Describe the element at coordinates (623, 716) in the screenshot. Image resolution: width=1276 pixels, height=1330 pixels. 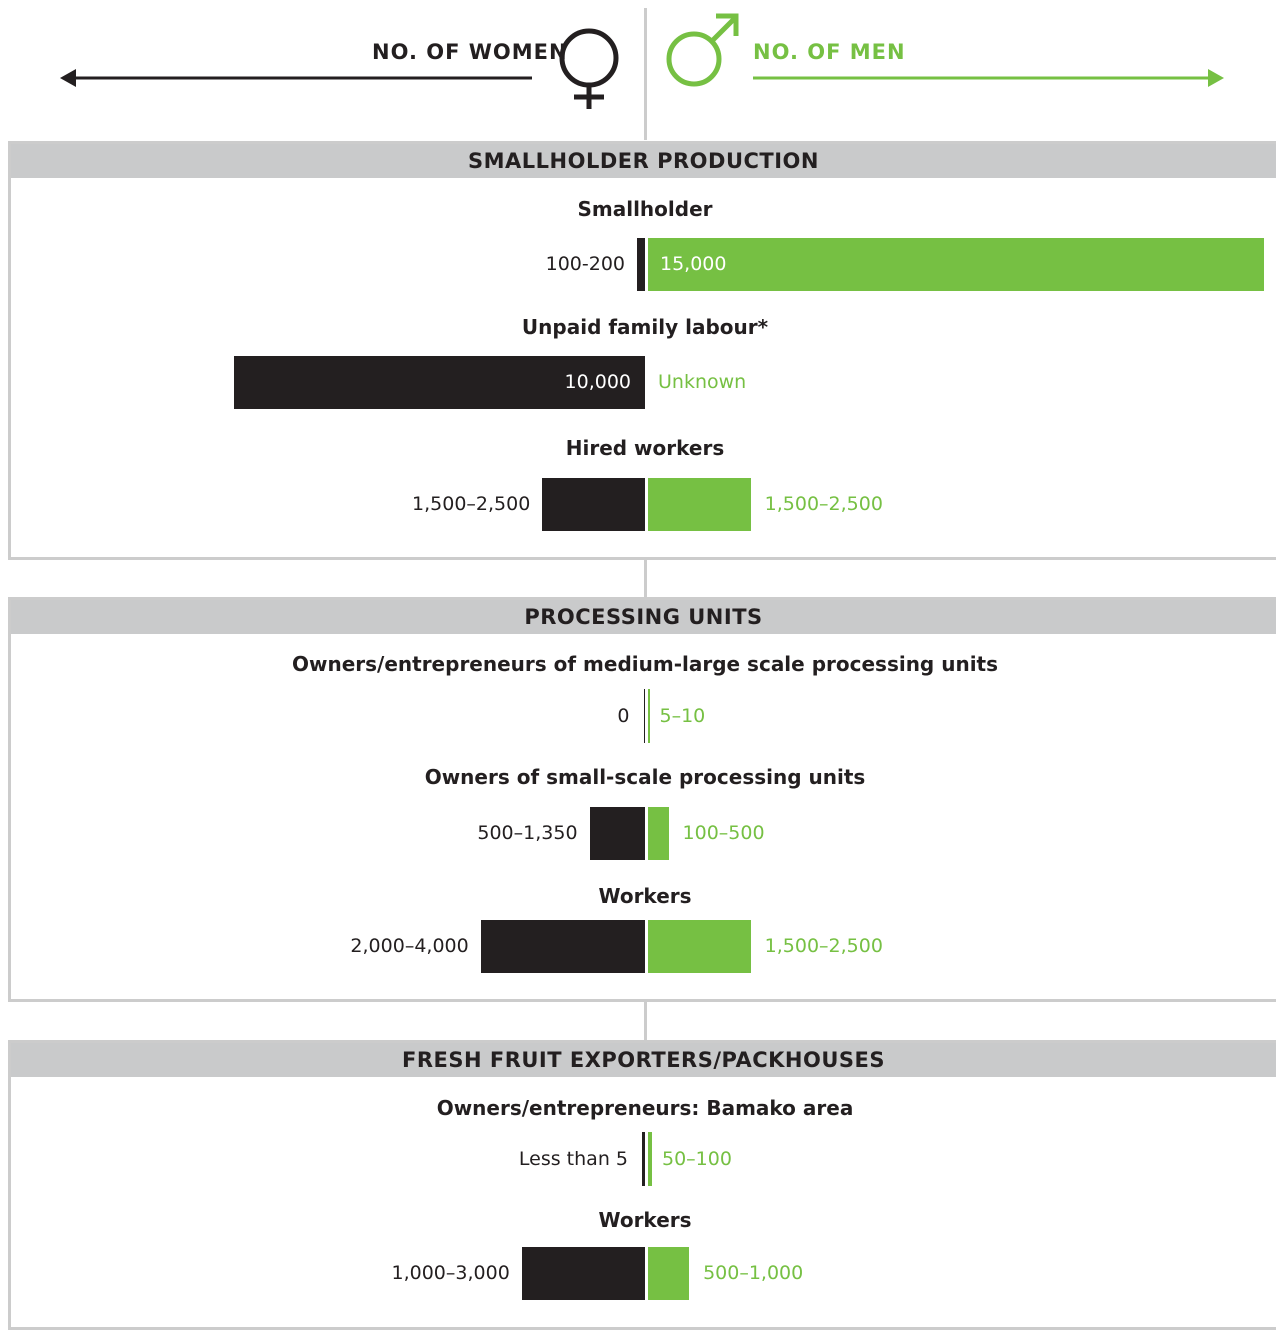
I see `women-value-label: 0` at that location.